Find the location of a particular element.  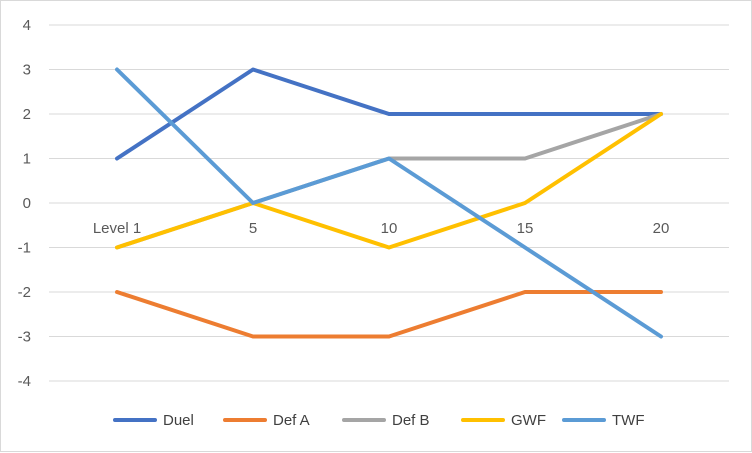

legend-item: GWF is located at coordinates (503, 420).